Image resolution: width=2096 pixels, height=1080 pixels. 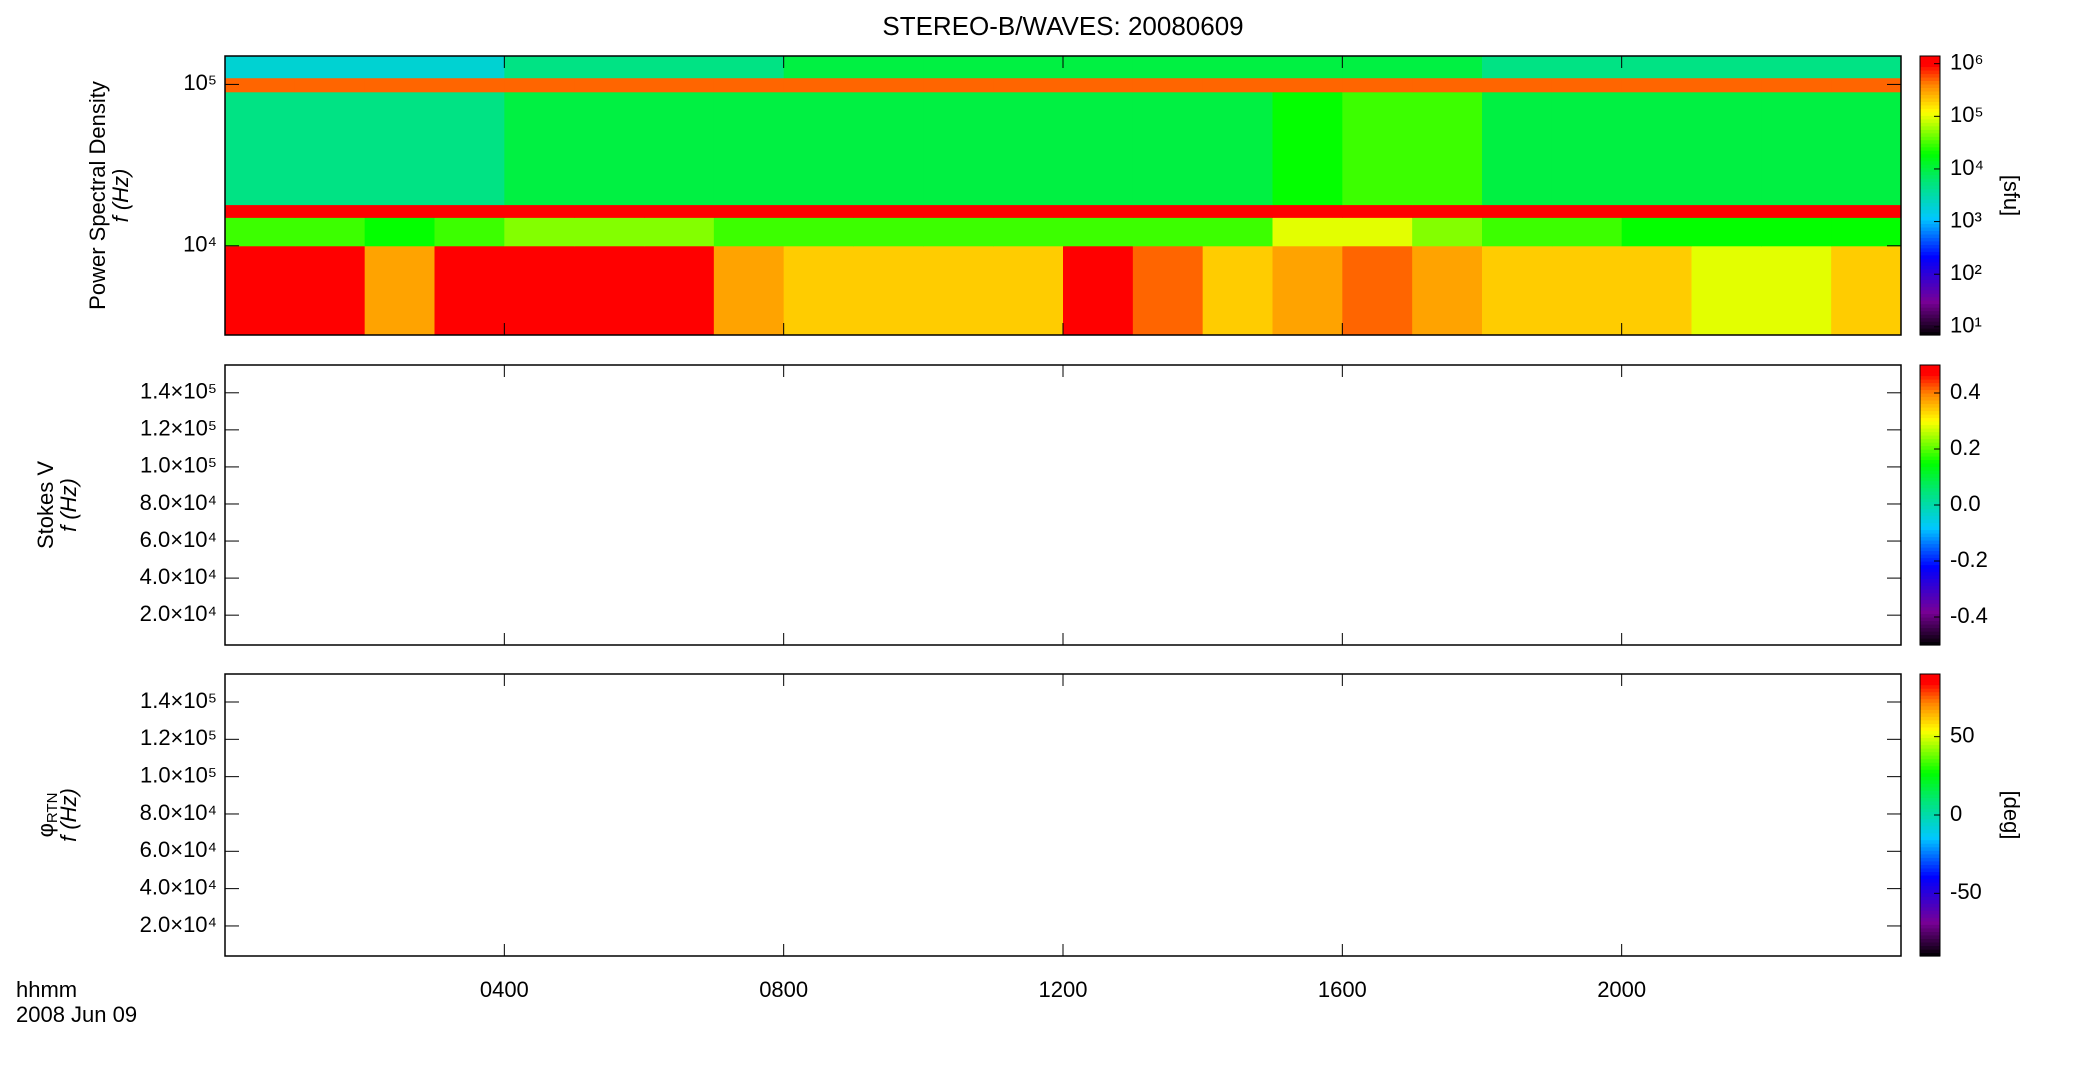 I want to click on y-tick-label: 10⁵, so click(x=200, y=82).